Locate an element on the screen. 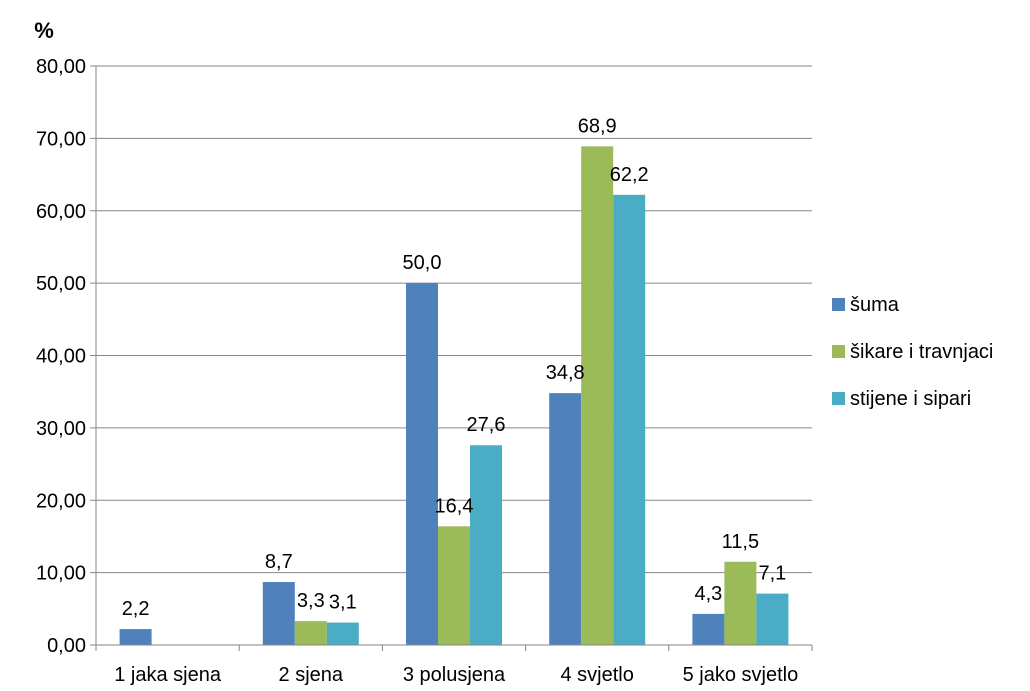 The image size is (1030, 691). y-axis-label: % is located at coordinates (44, 30).